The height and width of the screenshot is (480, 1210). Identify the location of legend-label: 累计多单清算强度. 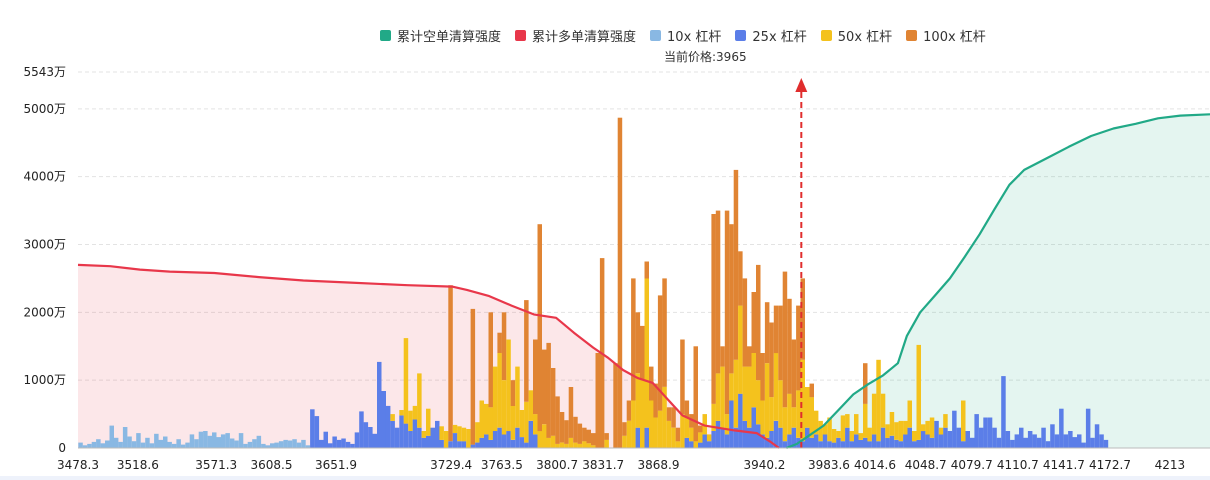
(584, 37).